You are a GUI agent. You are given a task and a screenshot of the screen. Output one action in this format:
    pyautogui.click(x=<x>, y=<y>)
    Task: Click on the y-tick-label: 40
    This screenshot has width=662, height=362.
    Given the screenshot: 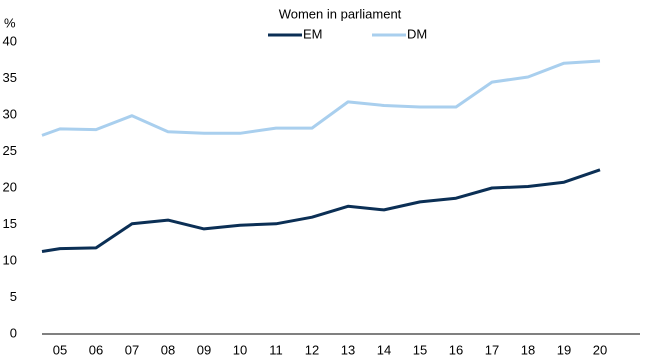 What is the action you would take?
    pyautogui.click(x=10, y=40)
    